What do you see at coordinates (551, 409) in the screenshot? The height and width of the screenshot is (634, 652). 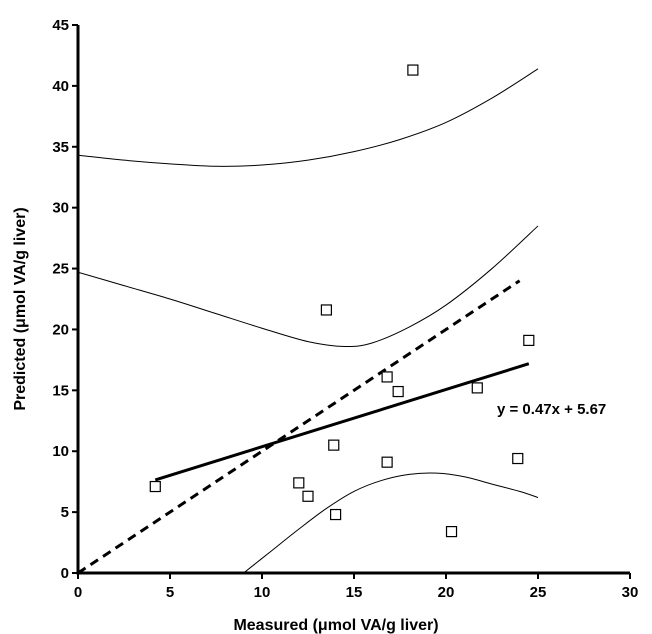 I see `regression-equation-label: y = 0.47x + 5.67` at bounding box center [551, 409].